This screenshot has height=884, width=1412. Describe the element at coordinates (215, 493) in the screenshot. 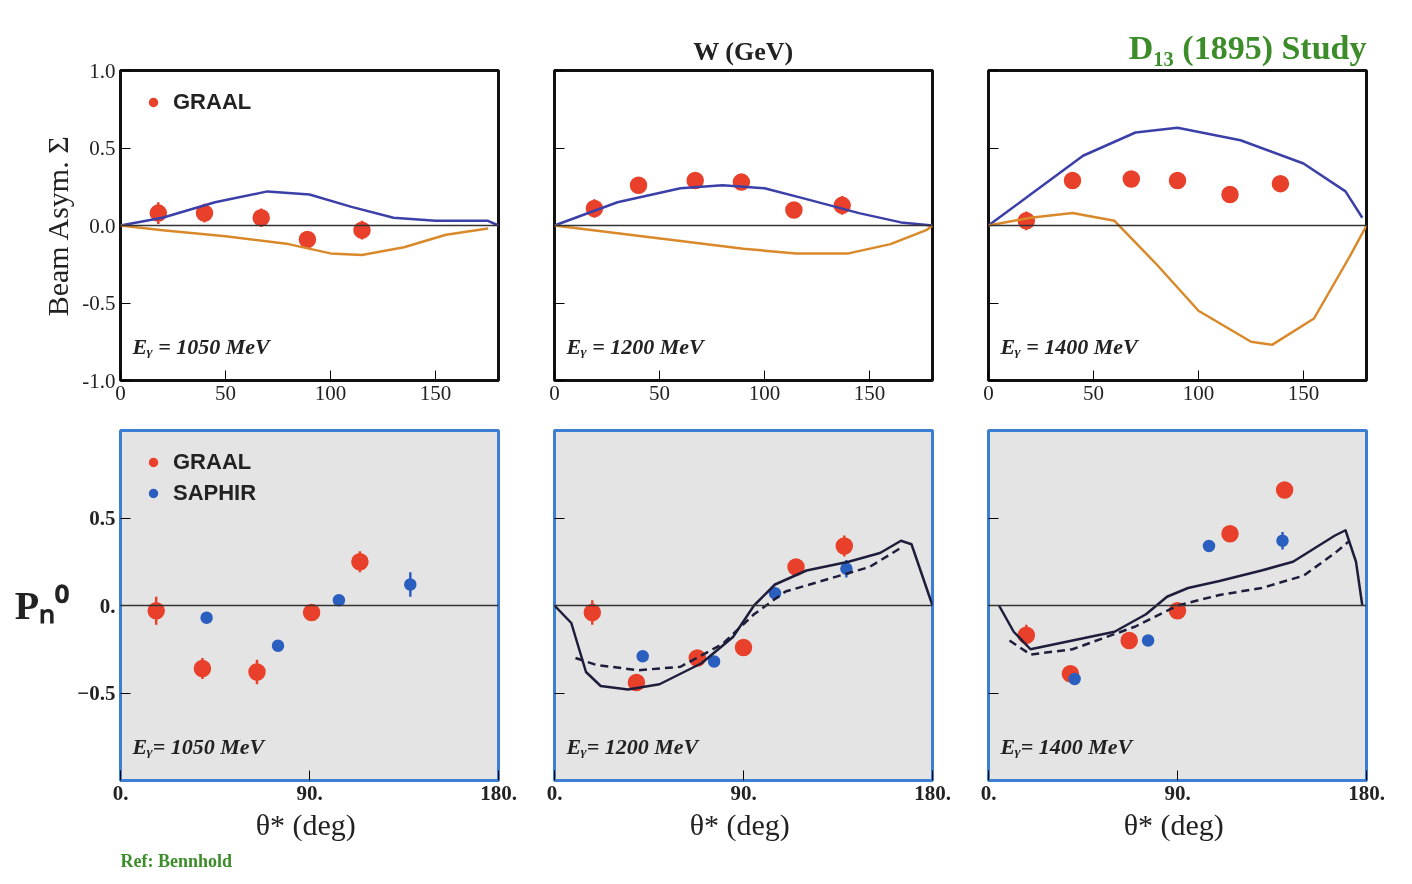

I see `legend-label: SAPHIR` at that location.